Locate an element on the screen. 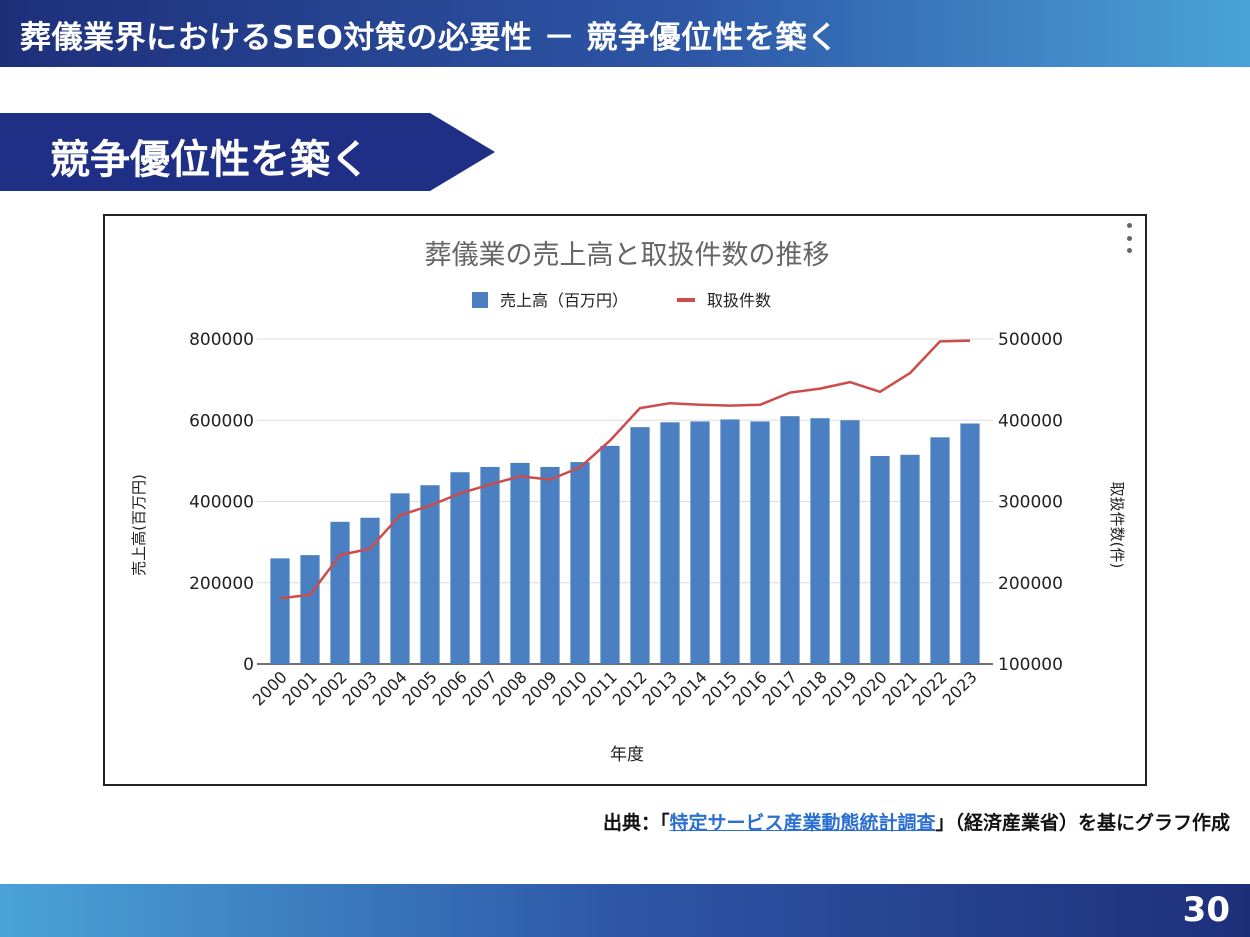 The image size is (1250, 937). y-right-tick-label: 400000 is located at coordinates (1030, 421).